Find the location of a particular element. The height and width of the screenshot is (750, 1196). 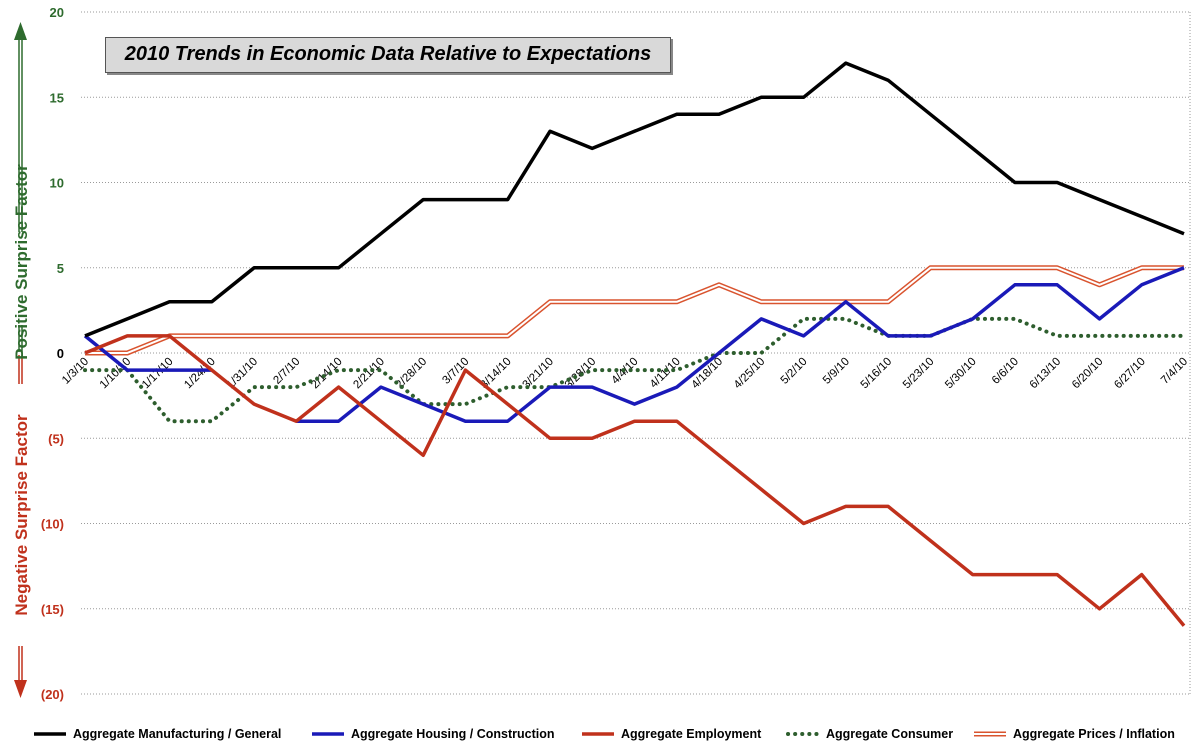

series-line-inner-aggregate-prices-inflation is located at coordinates (634, 310).